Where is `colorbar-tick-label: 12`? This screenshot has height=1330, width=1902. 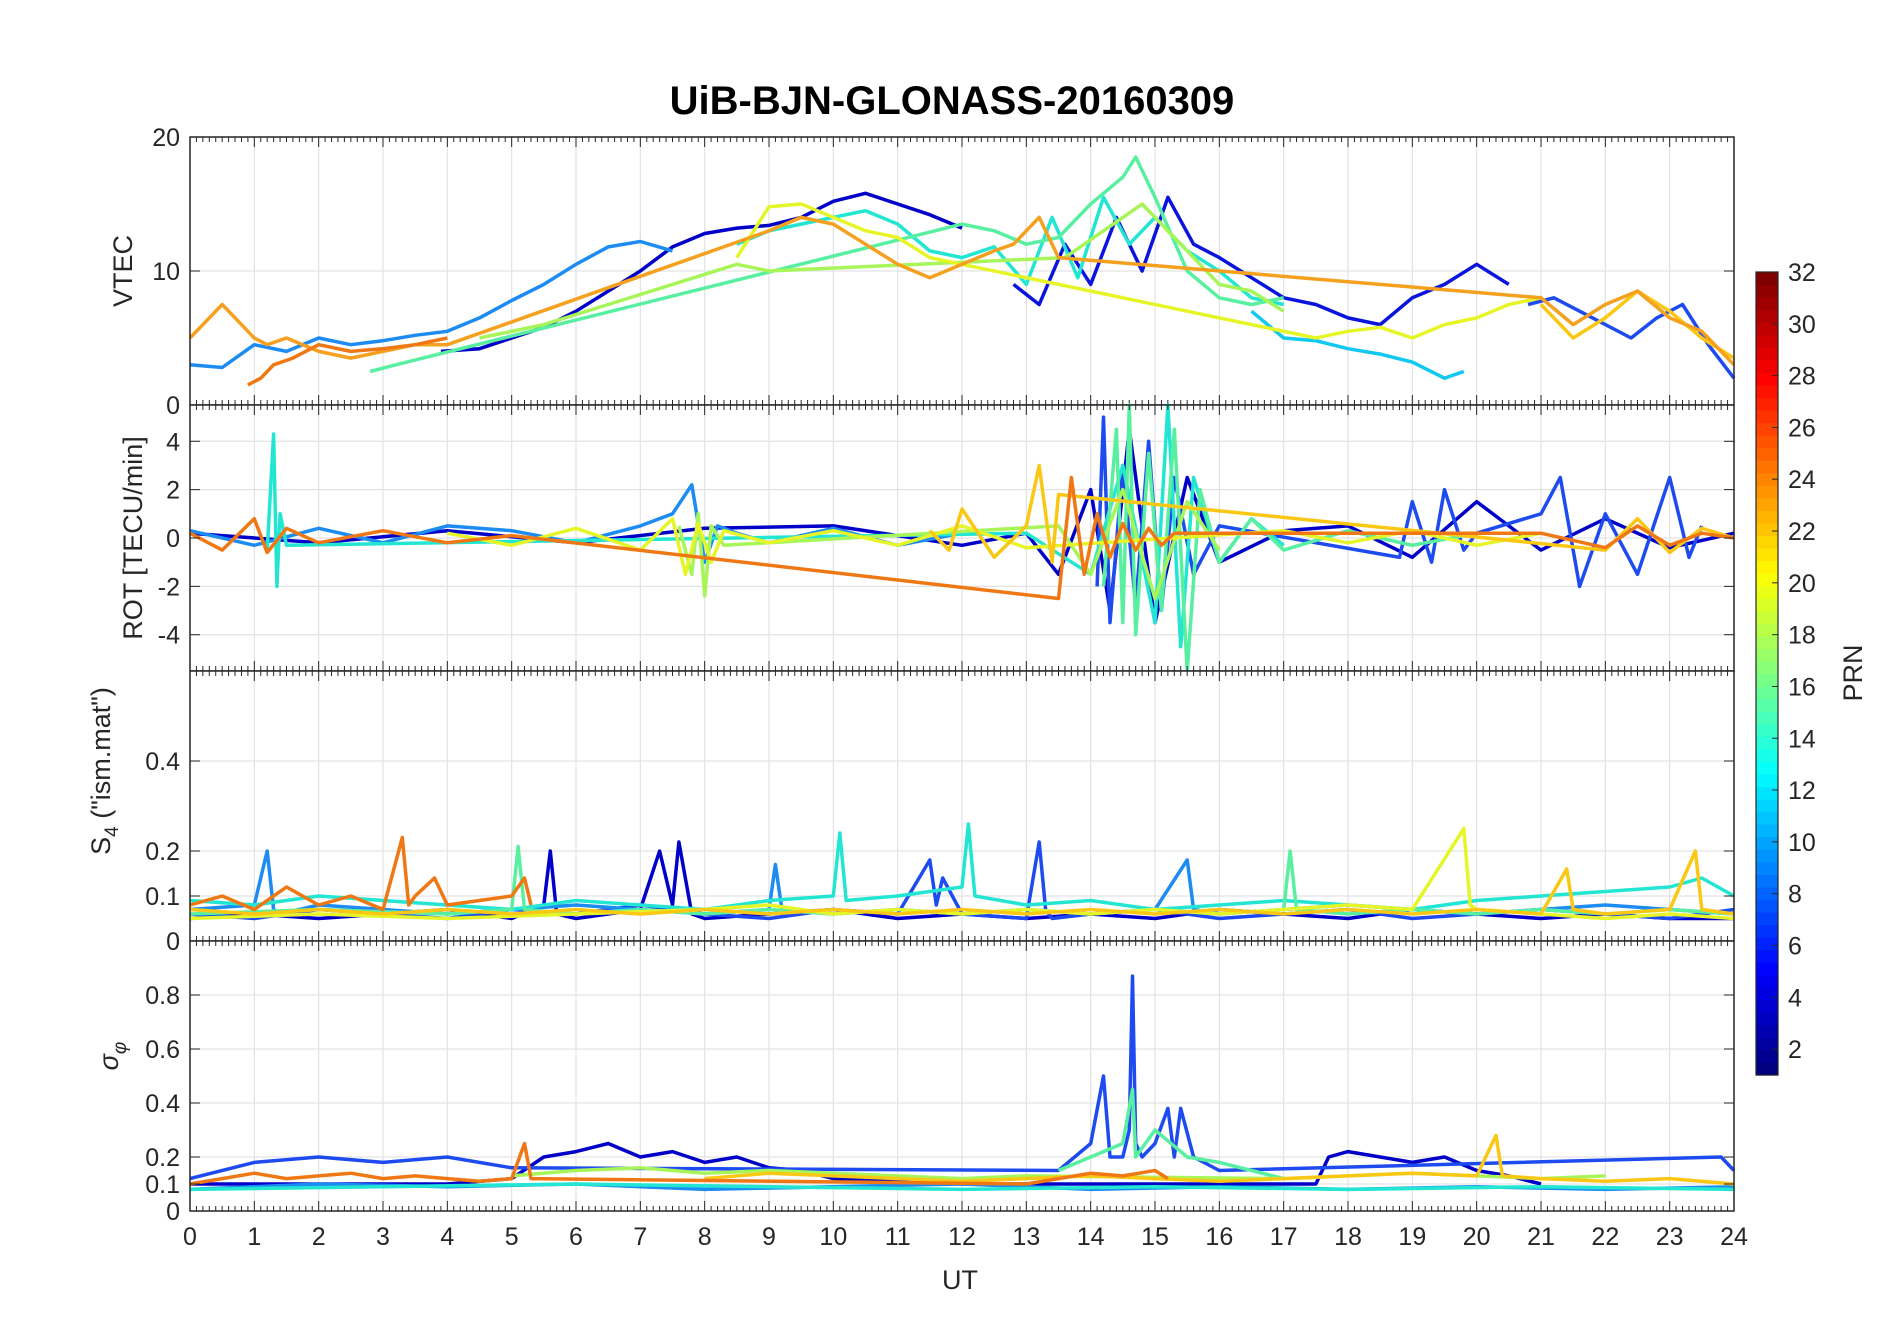 colorbar-tick-label: 12 is located at coordinates (1802, 791).